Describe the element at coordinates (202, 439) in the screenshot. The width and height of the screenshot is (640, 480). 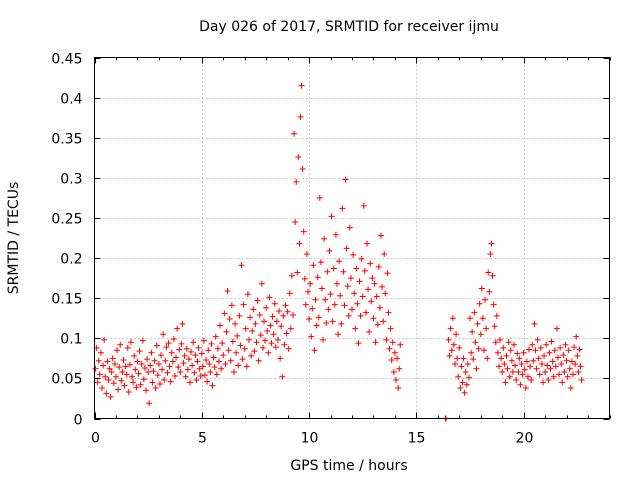
I see `x-tick-label: 5` at that location.